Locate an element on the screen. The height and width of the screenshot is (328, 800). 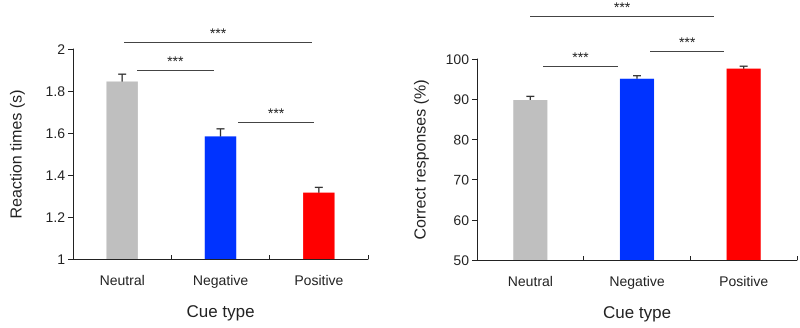
y-tick-label: 1.2 is located at coordinates (56, 217).